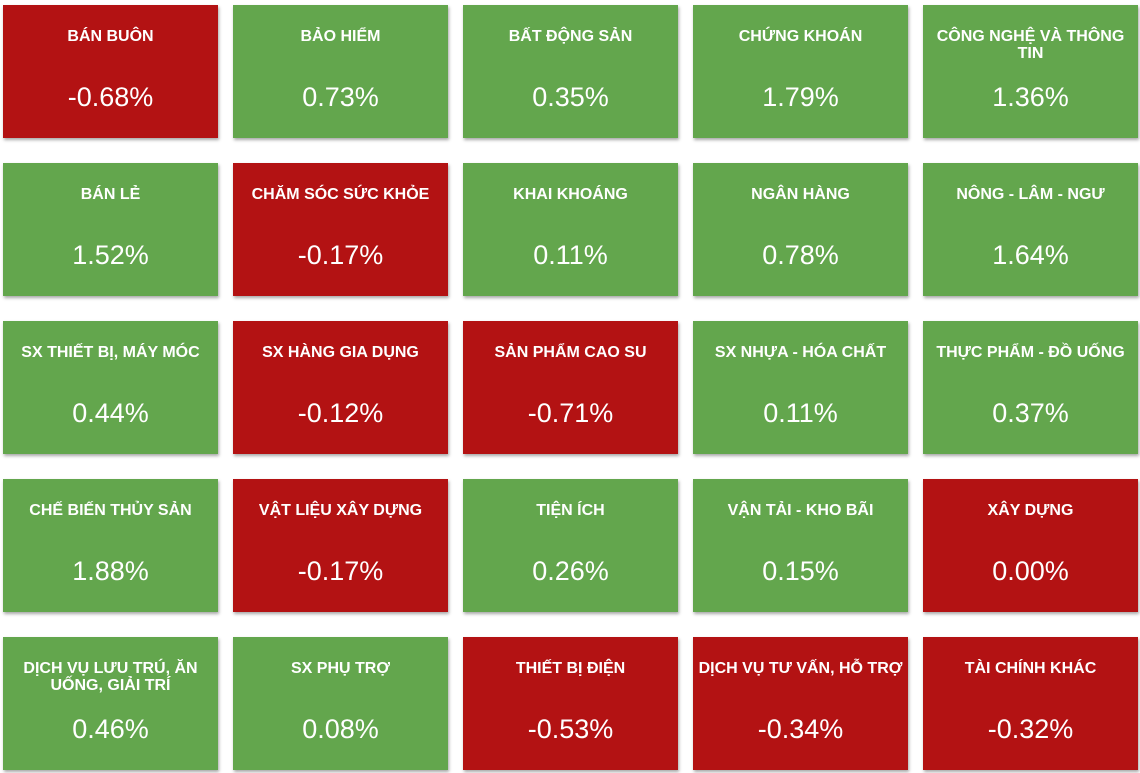 The height and width of the screenshot is (773, 1140). Describe the element at coordinates (570, 194) in the screenshot. I see `sector-name: KHAI KHOÁNG` at that location.